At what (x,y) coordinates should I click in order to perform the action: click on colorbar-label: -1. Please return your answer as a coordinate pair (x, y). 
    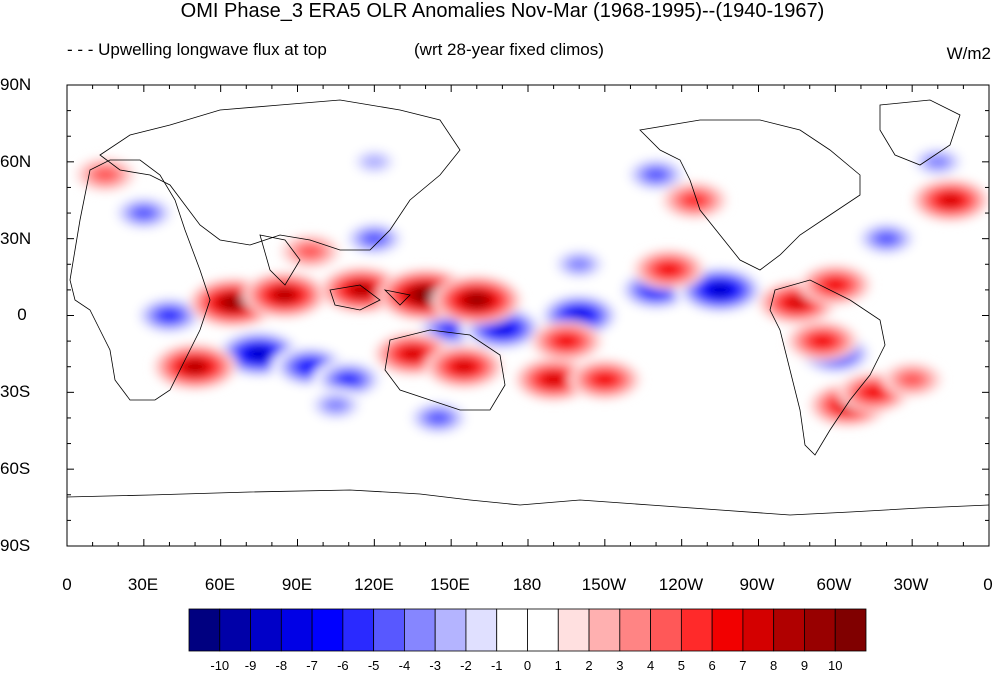
    Looking at the image, I should click on (496, 665).